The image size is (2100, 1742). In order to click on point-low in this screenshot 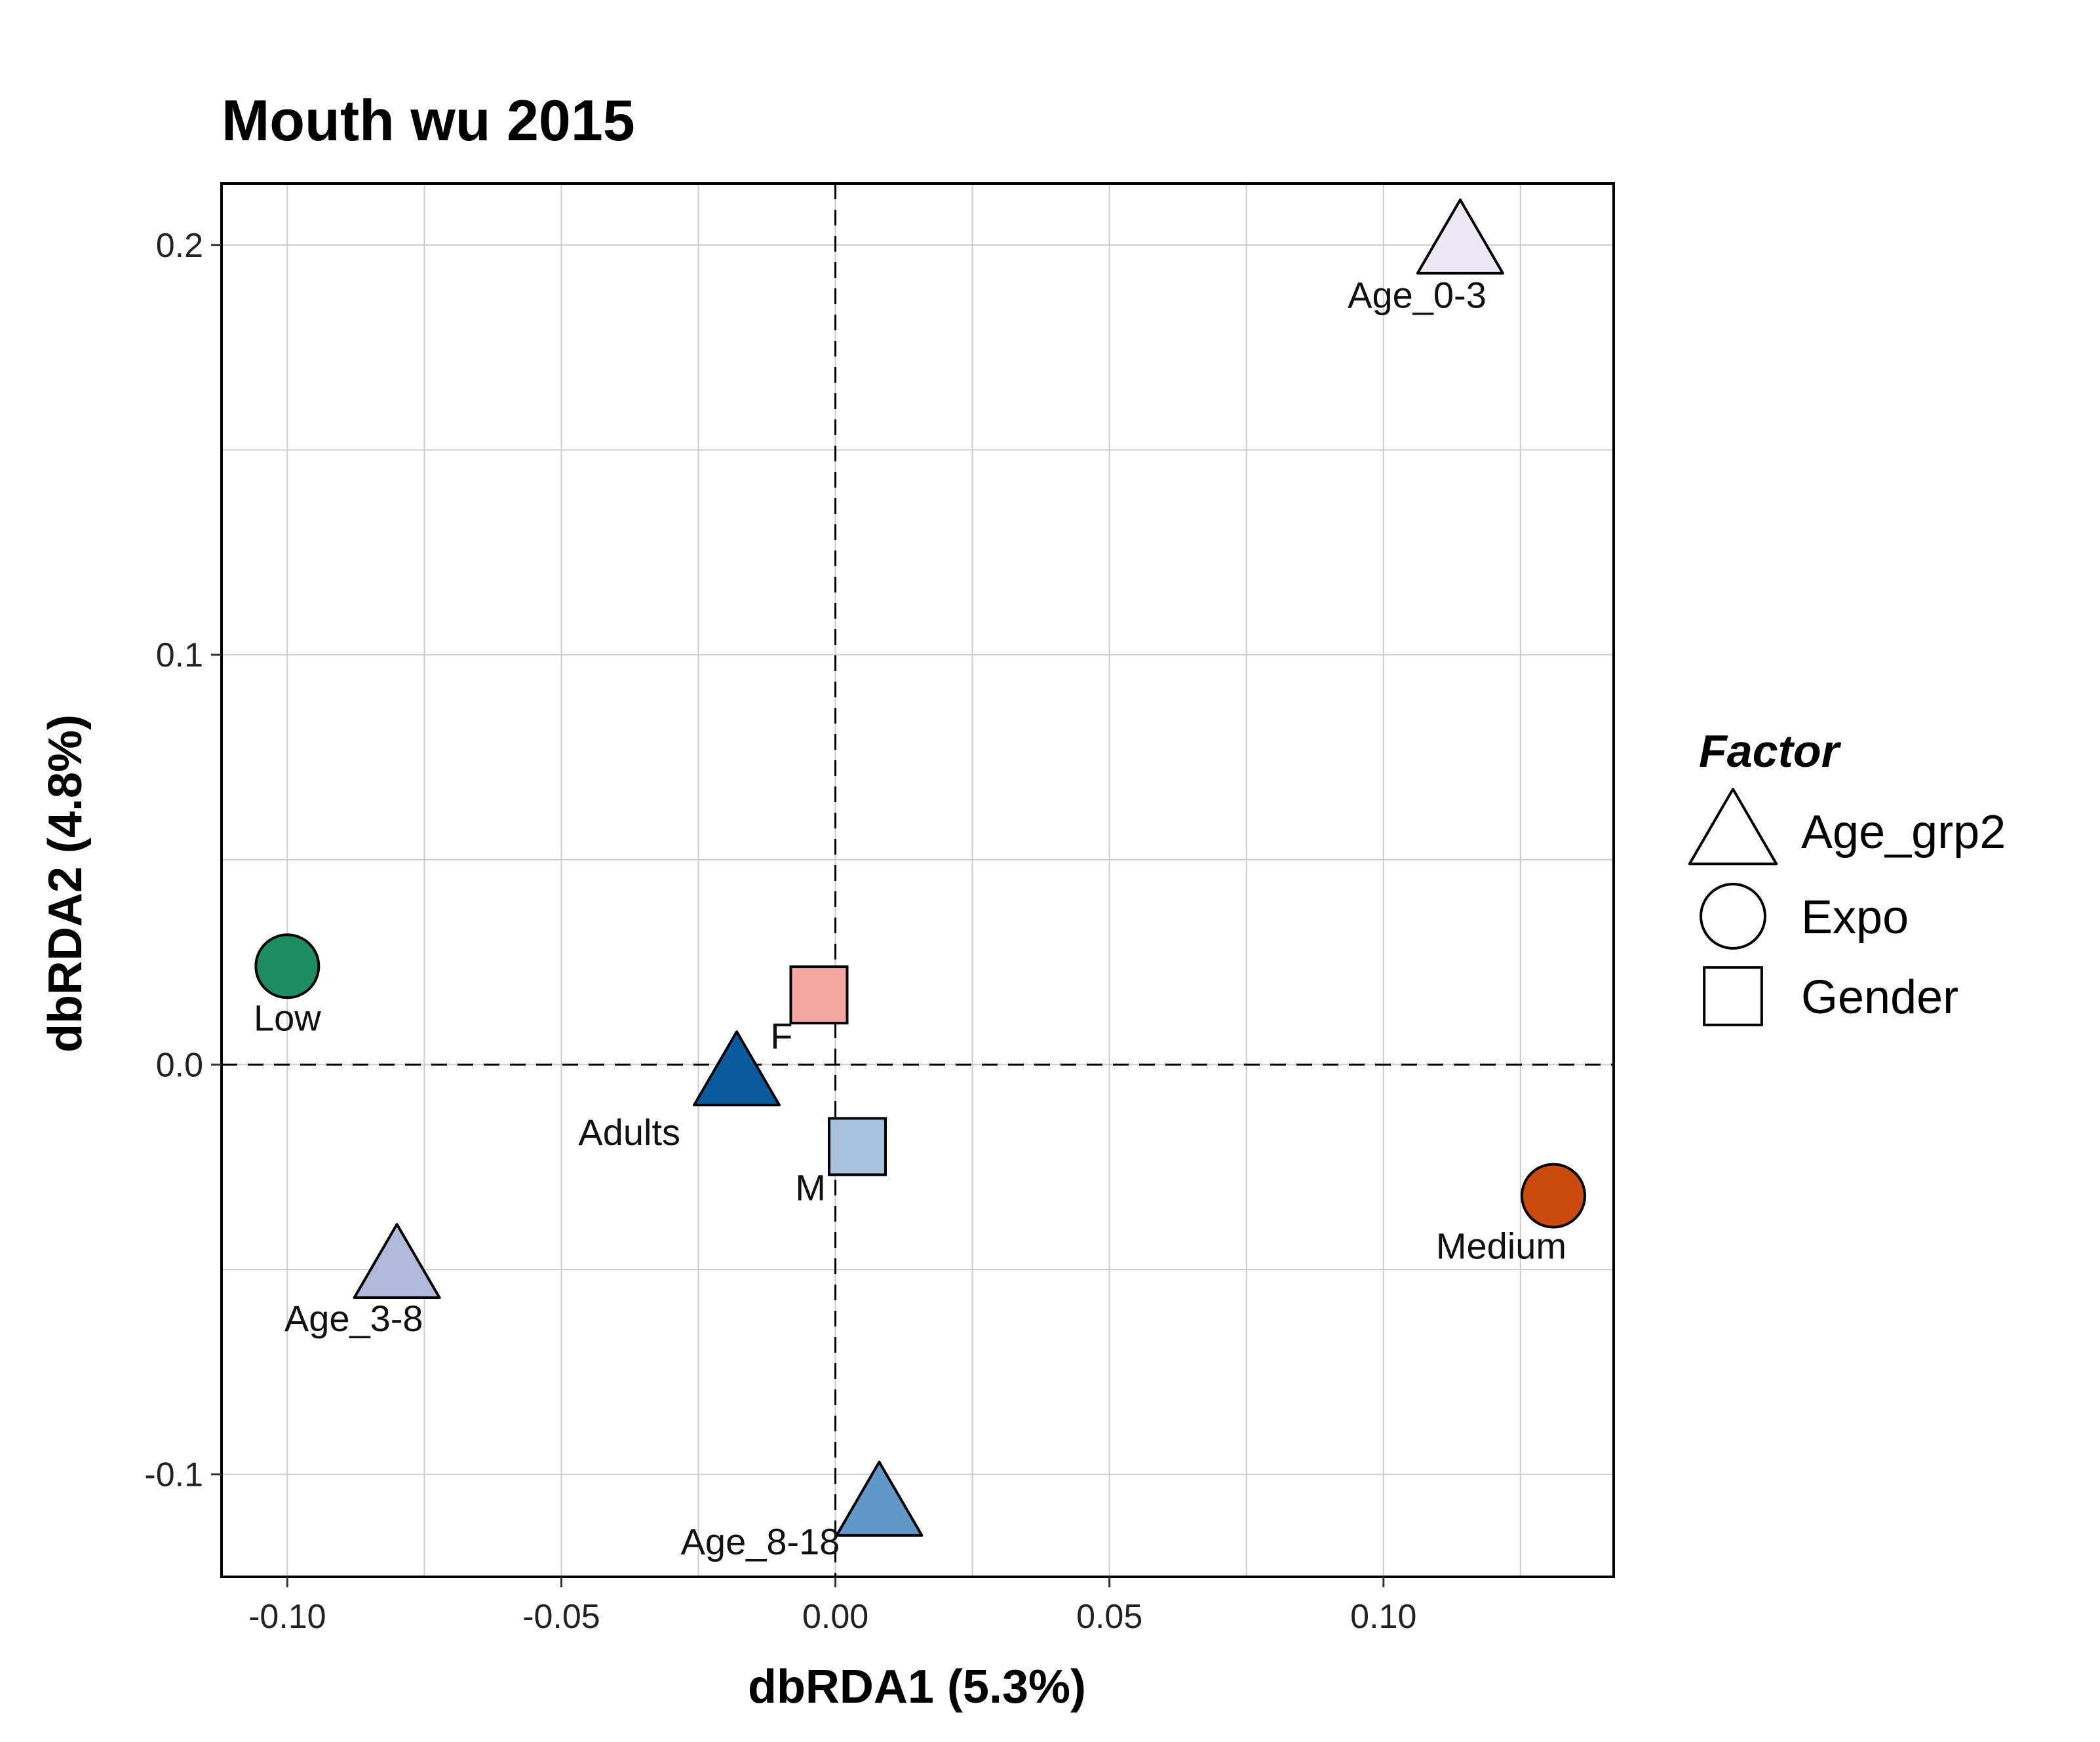, I will do `click(288, 966)`.